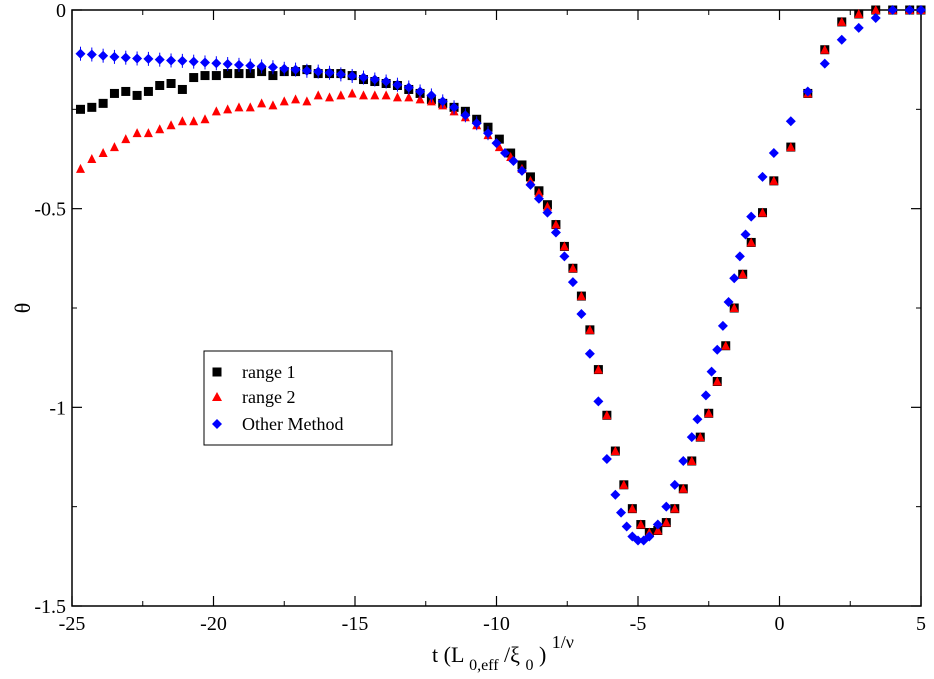 This screenshot has height=679, width=934. I want to click on x-tick-label: 5, so click(921, 624).